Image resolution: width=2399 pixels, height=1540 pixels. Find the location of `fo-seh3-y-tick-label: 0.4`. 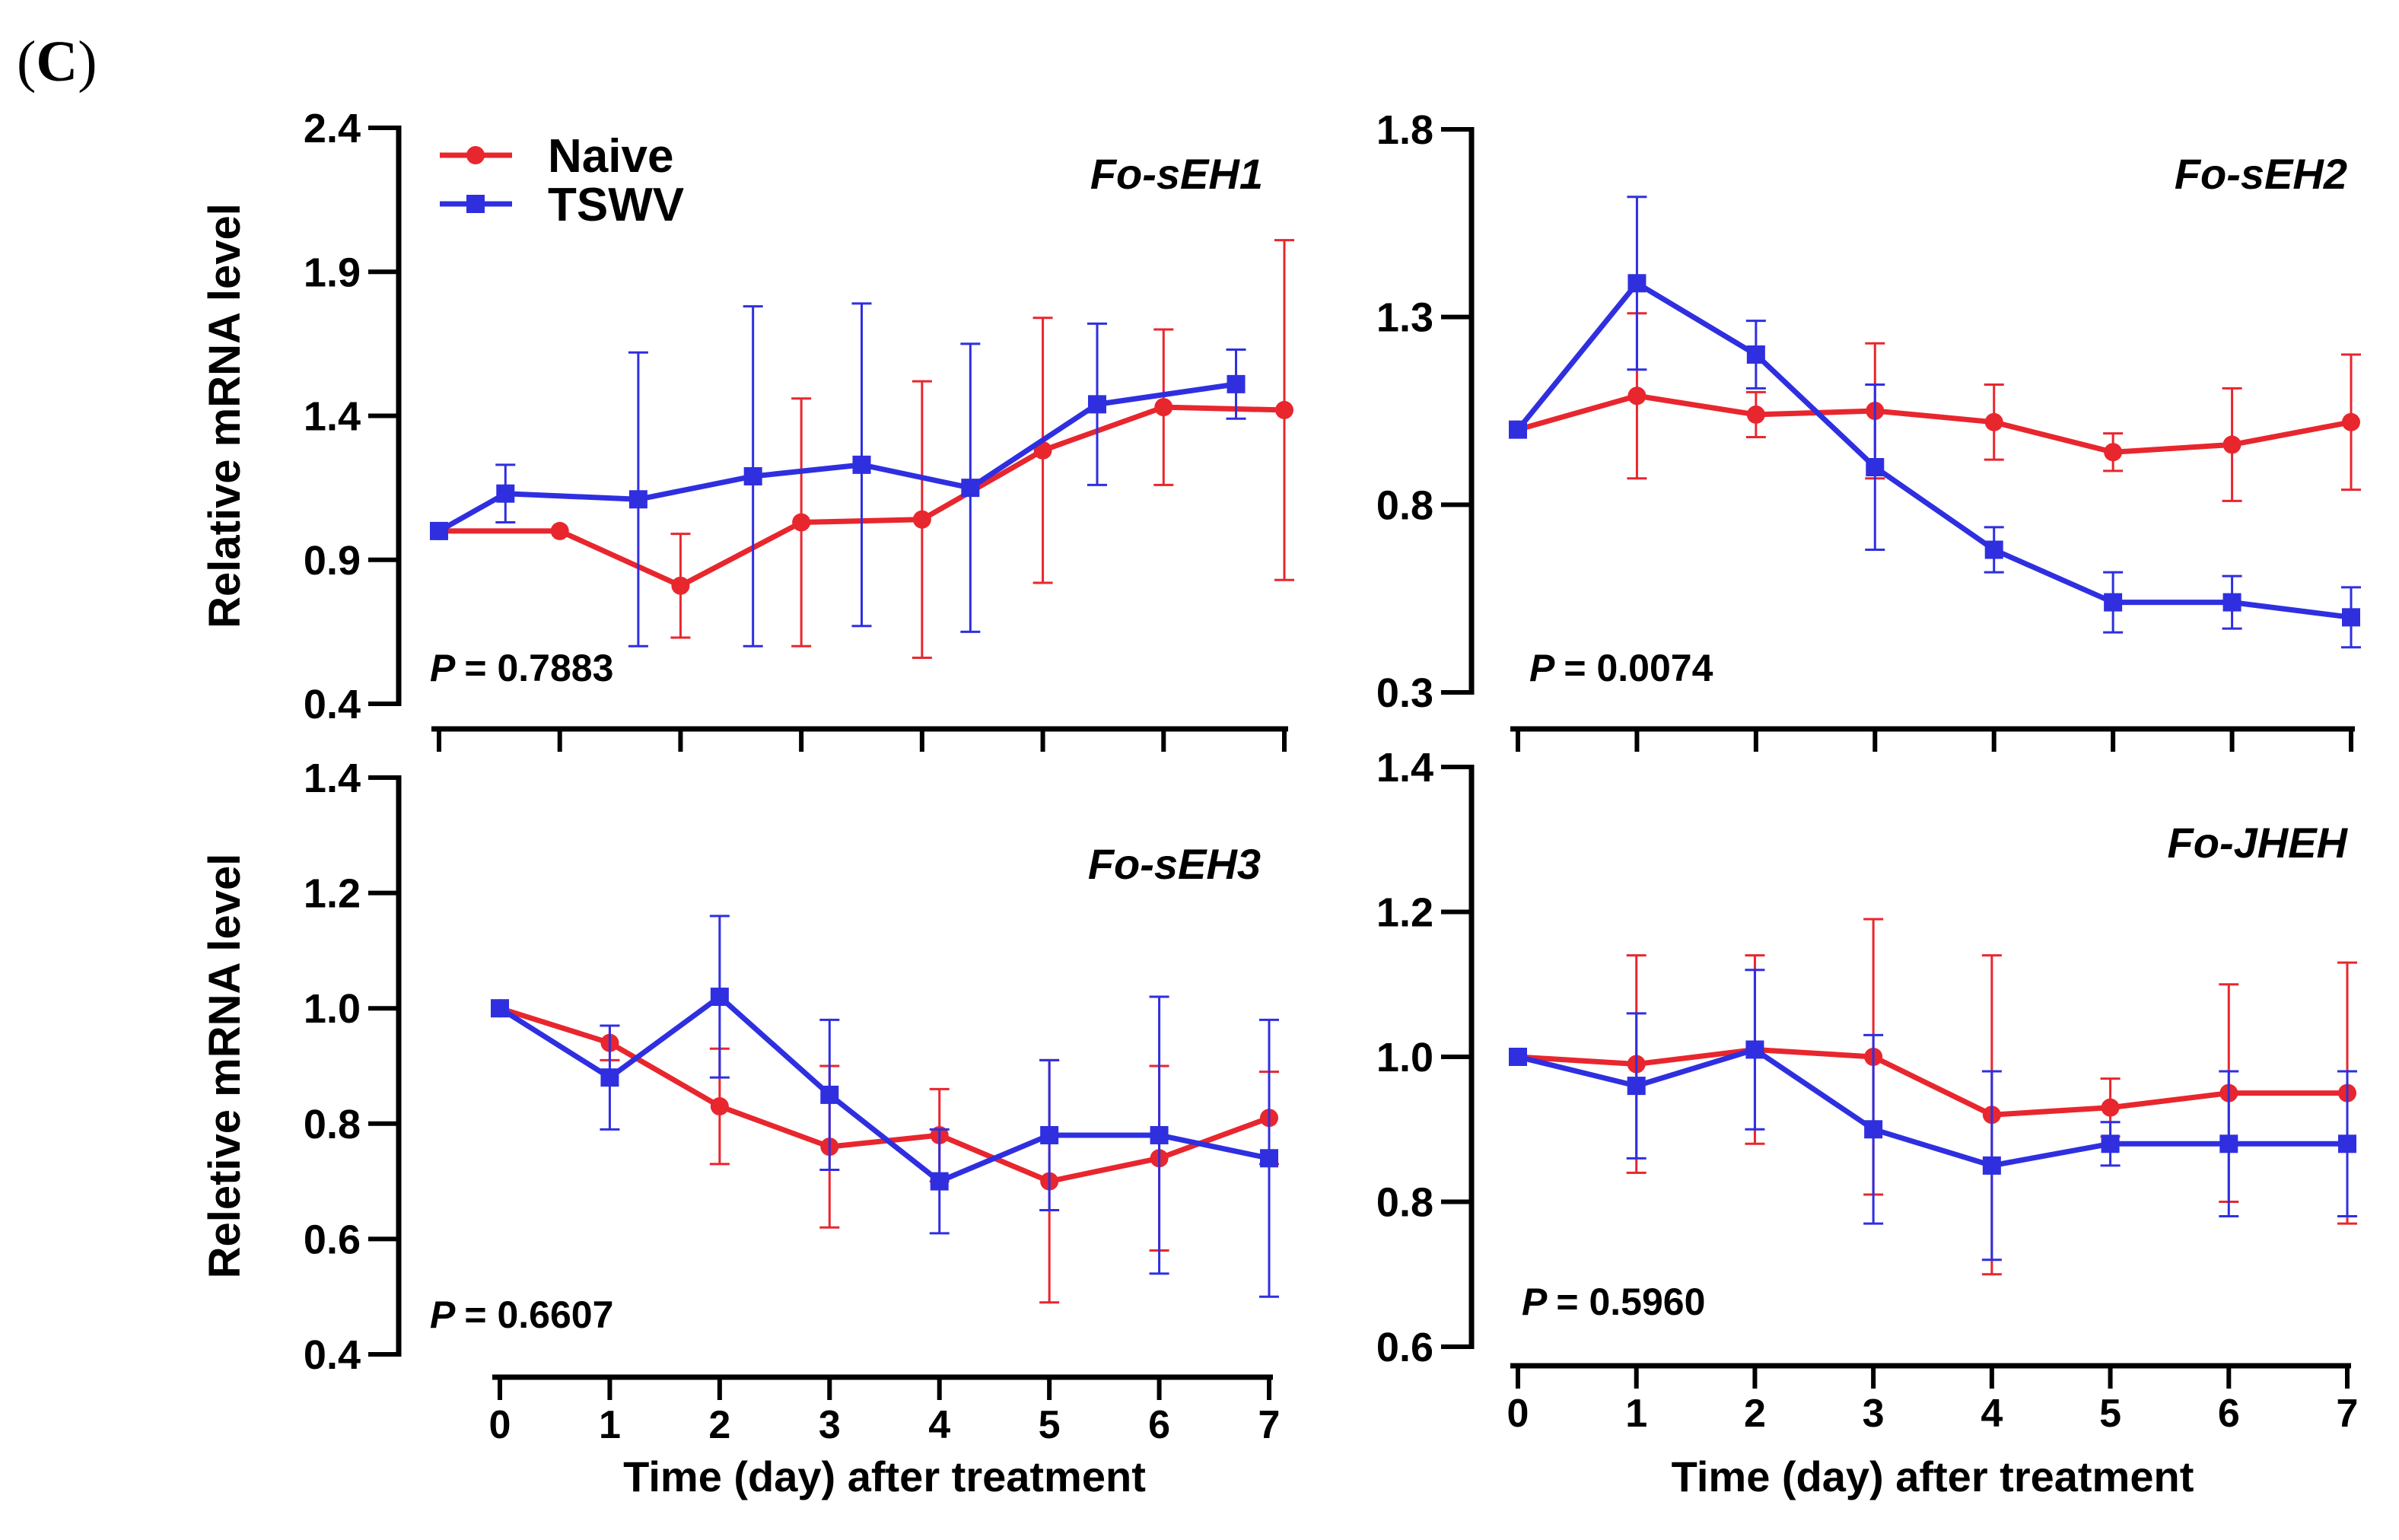

fo-seh3-y-tick-label: 0.4 is located at coordinates (333, 1355).